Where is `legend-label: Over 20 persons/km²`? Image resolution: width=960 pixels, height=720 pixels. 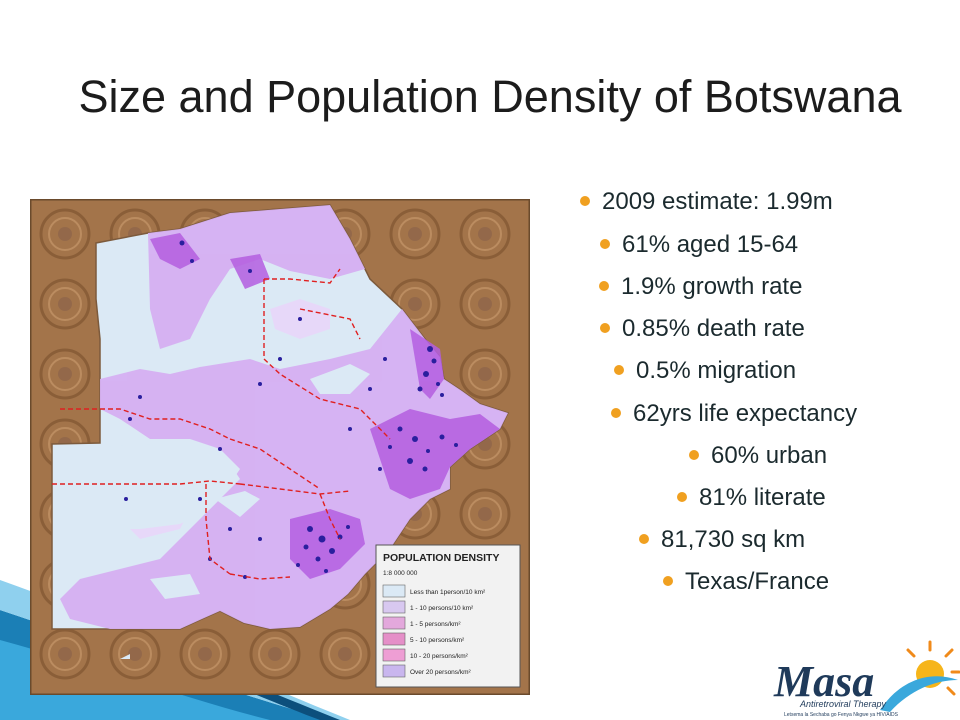
legend-label: Over 20 persons/km² is located at coordinates (441, 672).